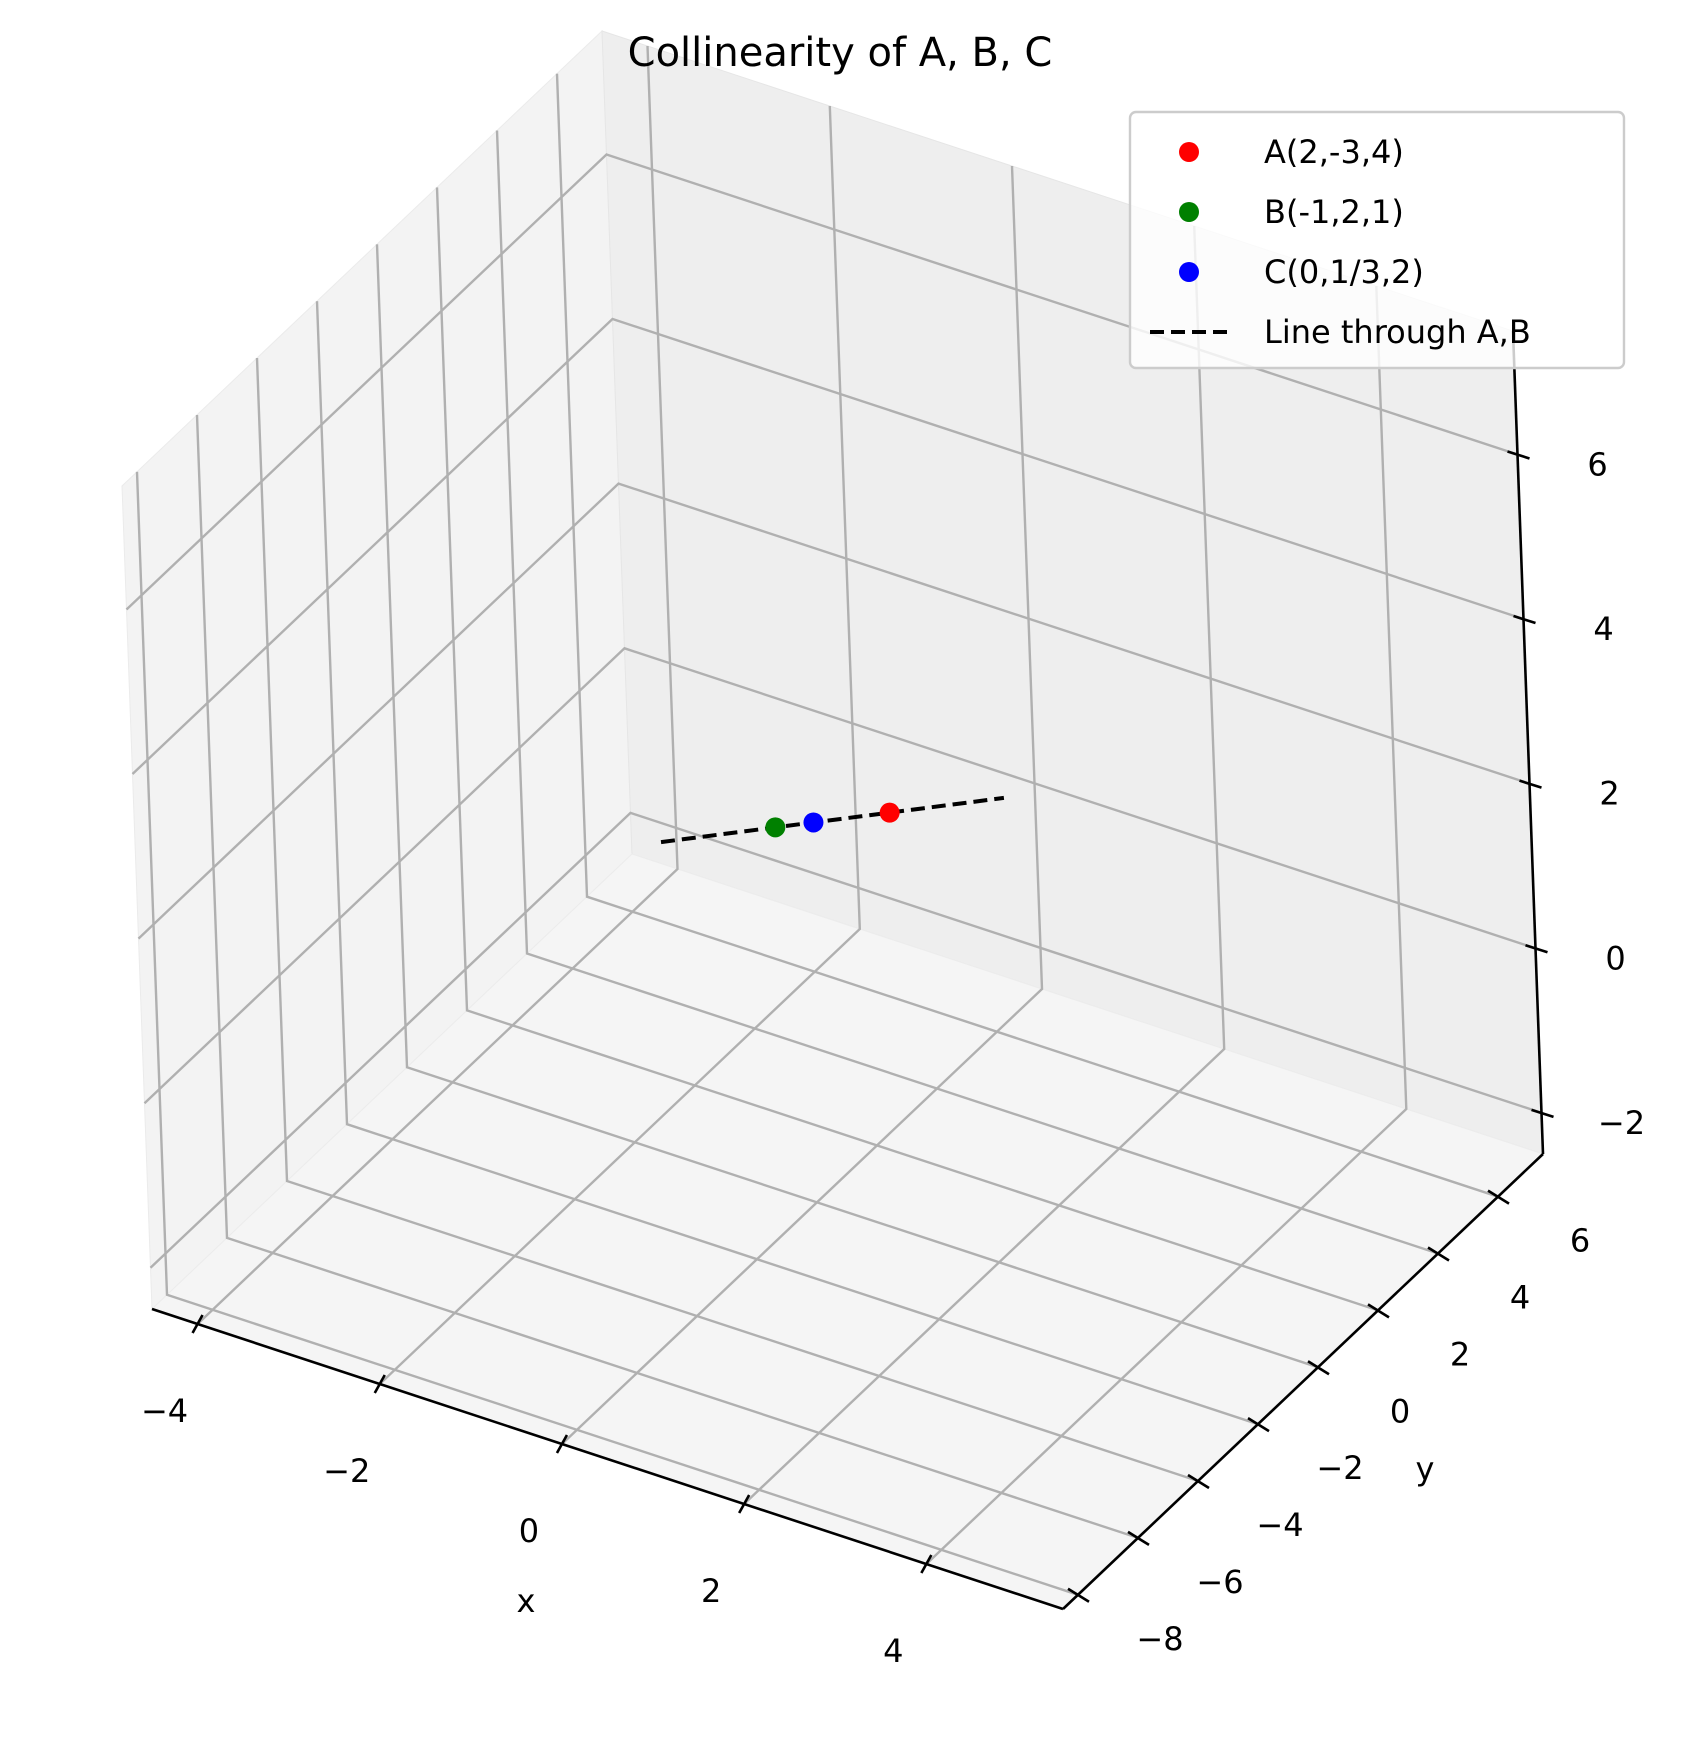 This screenshot has width=1690, height=1740. Describe the element at coordinates (1580, 1241) in the screenshot. I see `y-tick-label: 6` at that location.